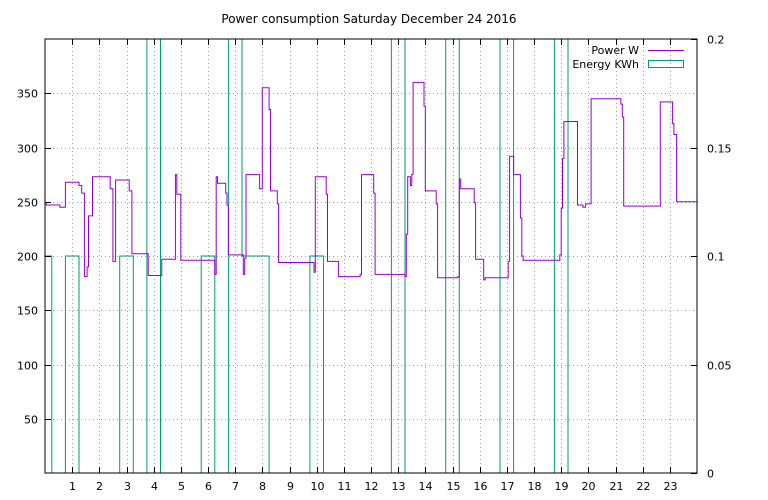 The width and height of the screenshot is (768, 500). I want to click on x-tick-label: 21, so click(617, 486).